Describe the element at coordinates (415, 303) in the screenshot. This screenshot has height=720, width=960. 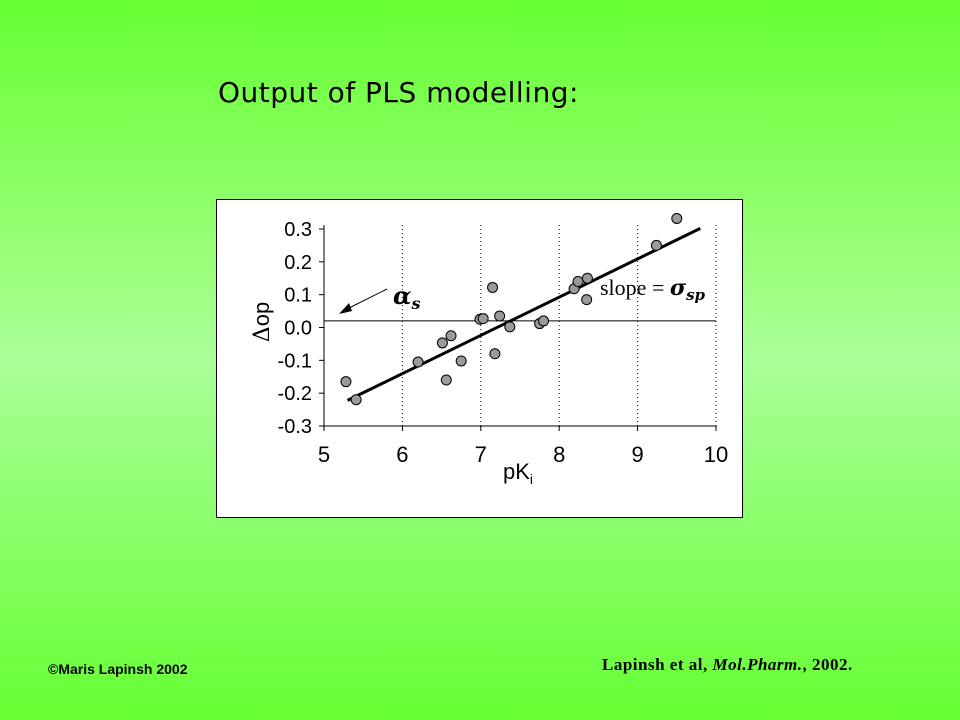
I see `alpha-subscript: s` at that location.